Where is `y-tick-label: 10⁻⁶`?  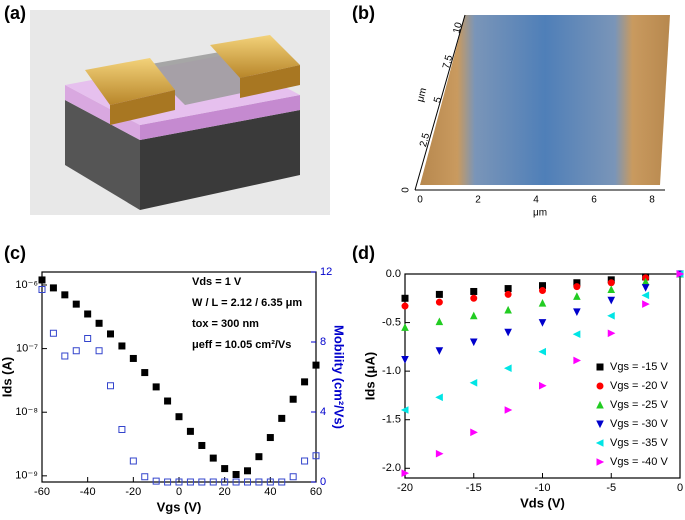
y-tick-label: 10⁻⁶ is located at coordinates (26, 285).